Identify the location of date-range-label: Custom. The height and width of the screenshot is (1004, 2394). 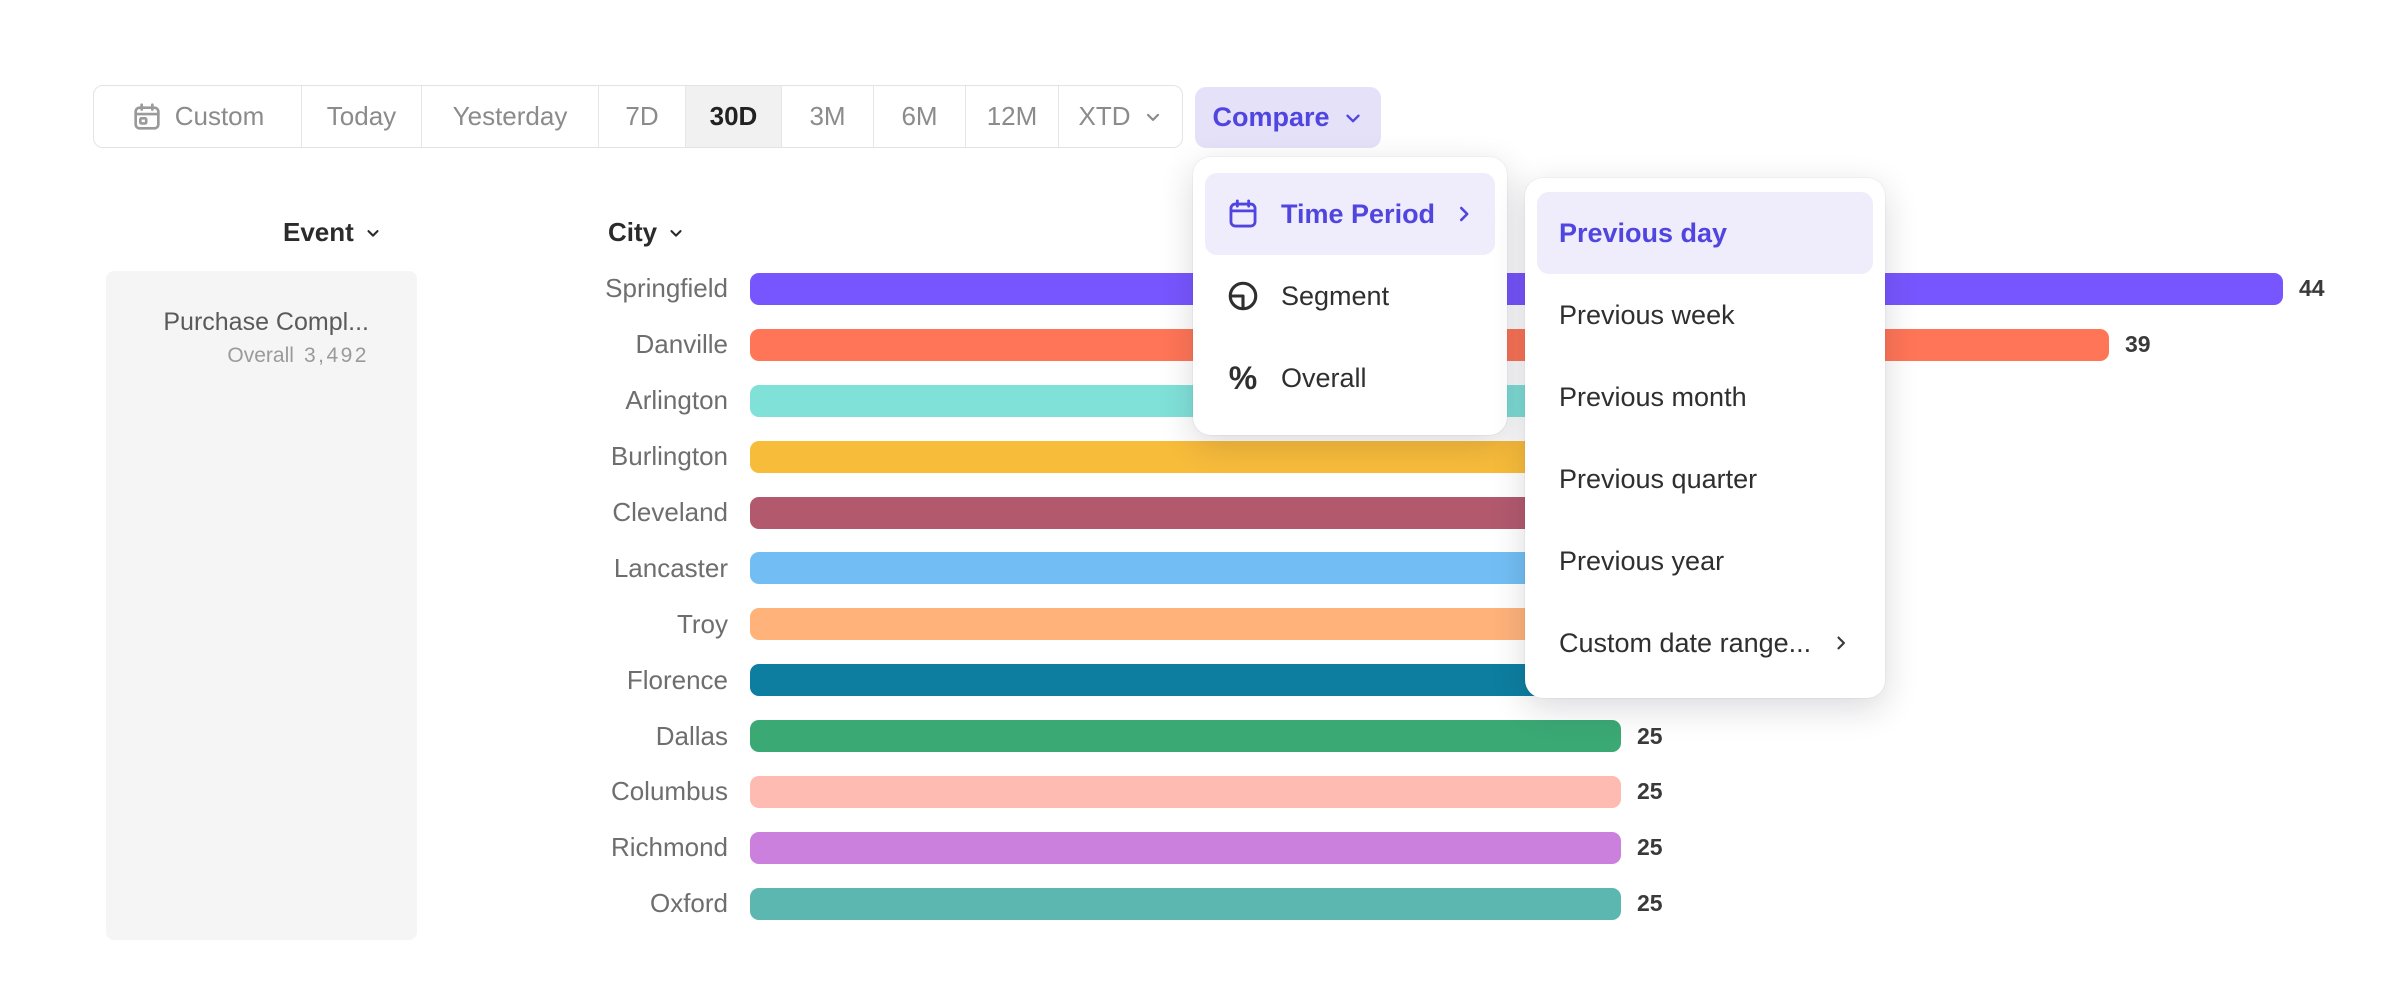
(219, 116).